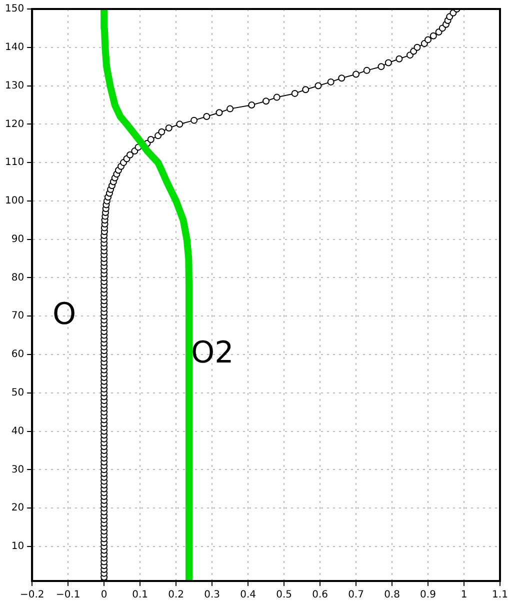 The image size is (512, 606). What do you see at coordinates (17, 392) in the screenshot?
I see `y-tick-label: 50` at bounding box center [17, 392].